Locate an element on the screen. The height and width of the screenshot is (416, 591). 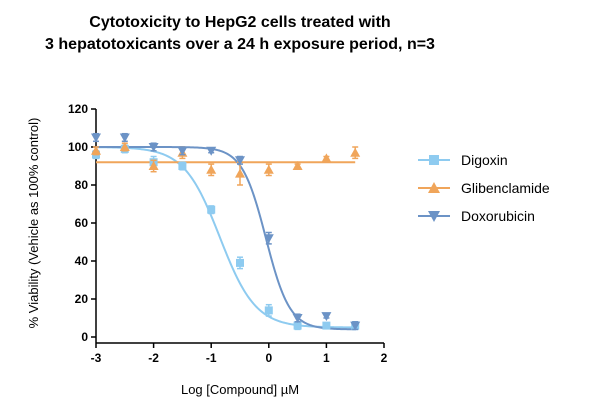
chart-title-line-1: Cytotoxicity to HepG2 cells treated with is located at coordinates (239, 22).